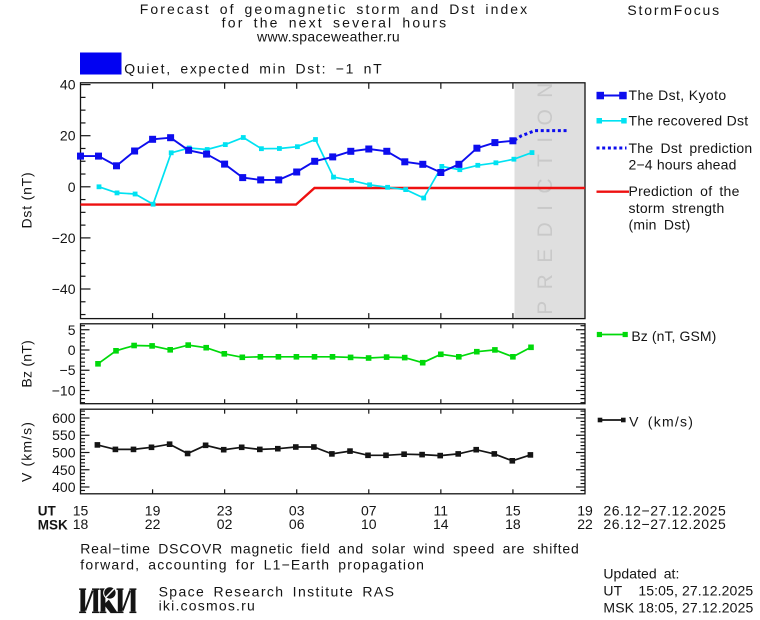 This screenshot has width=760, height=620. What do you see at coordinates (72, 330) in the screenshot?
I see `svg-text: 5` at bounding box center [72, 330].